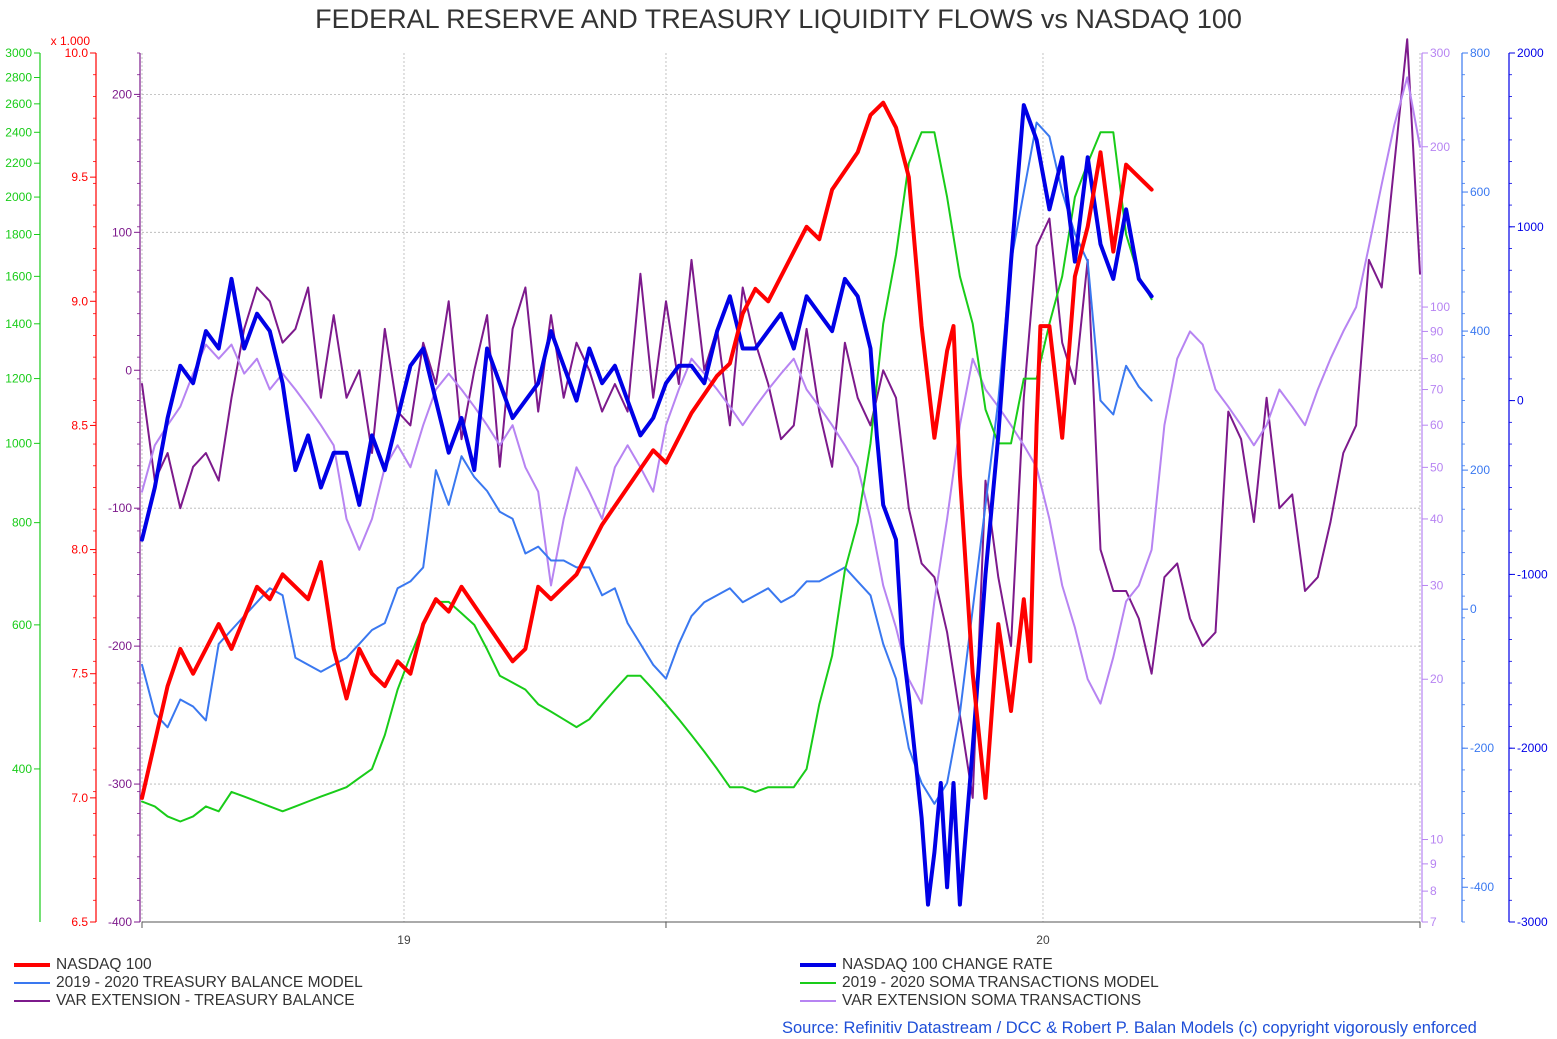 The width and height of the screenshot is (1557, 1039). I want to click on y-tick-label: 60, so click(1437, 425).